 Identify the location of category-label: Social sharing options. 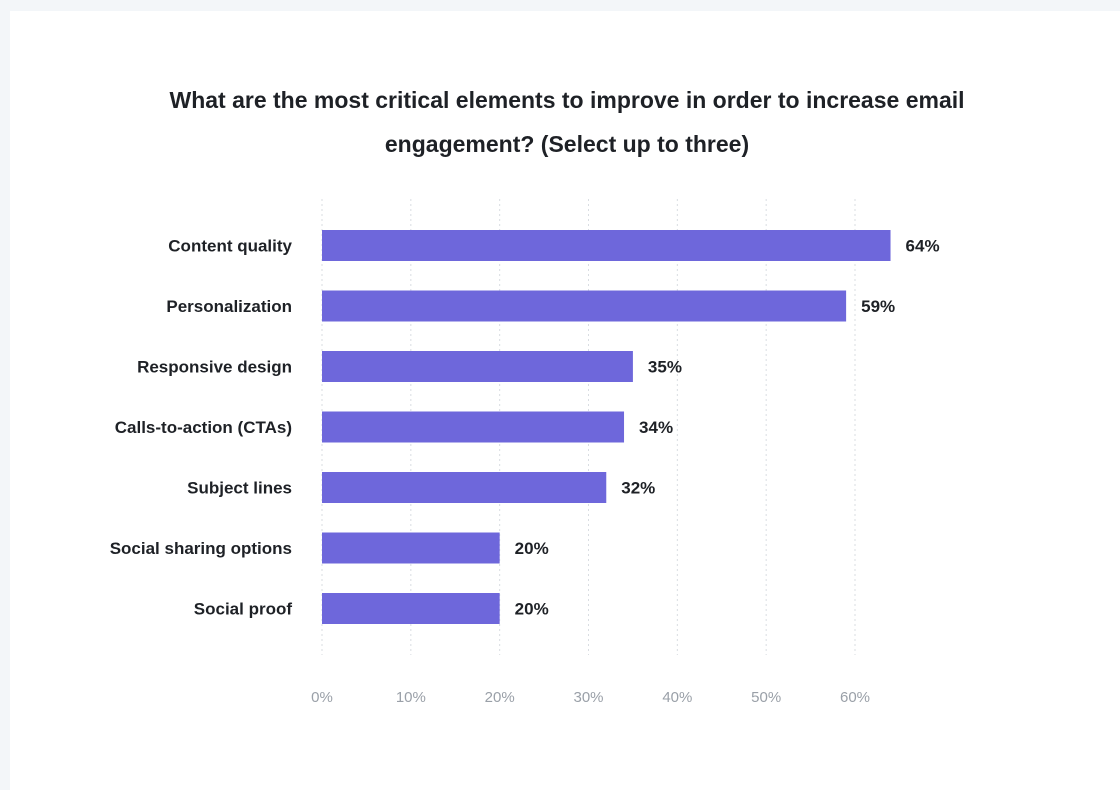
(201, 548).